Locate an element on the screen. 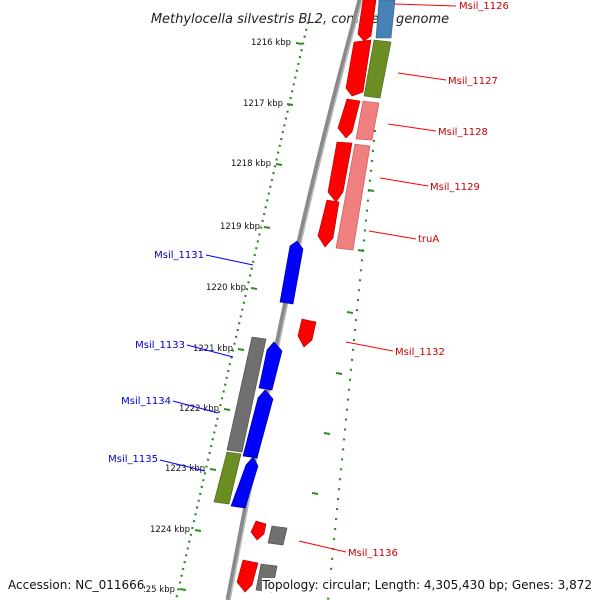  gene-msil-1135-feature is located at coordinates (227, 478).